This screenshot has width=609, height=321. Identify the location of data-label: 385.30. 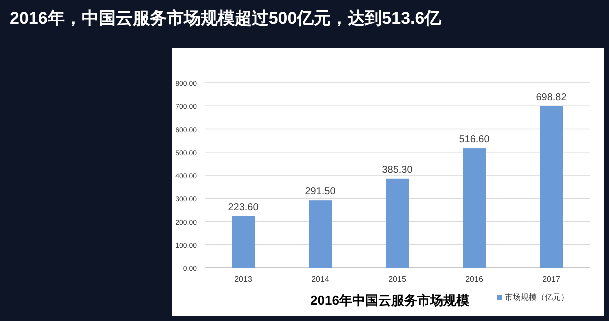
(398, 170).